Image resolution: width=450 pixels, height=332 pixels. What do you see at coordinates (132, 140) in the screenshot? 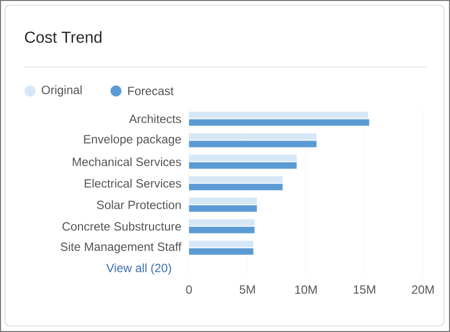
I see `y-tick-label: Envelope package` at bounding box center [132, 140].